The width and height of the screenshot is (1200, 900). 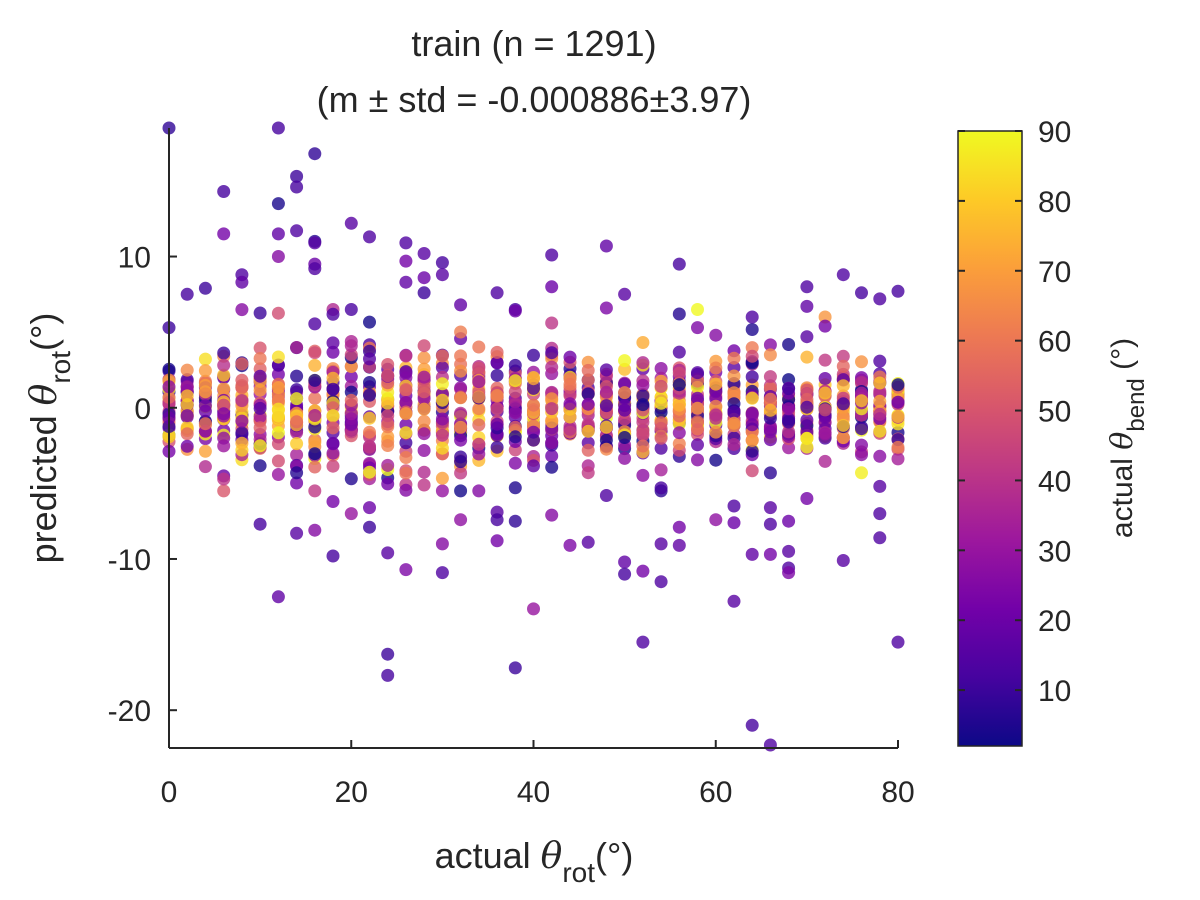 I want to click on y-axis-label: predicted θrot(°), so click(x=49, y=438).